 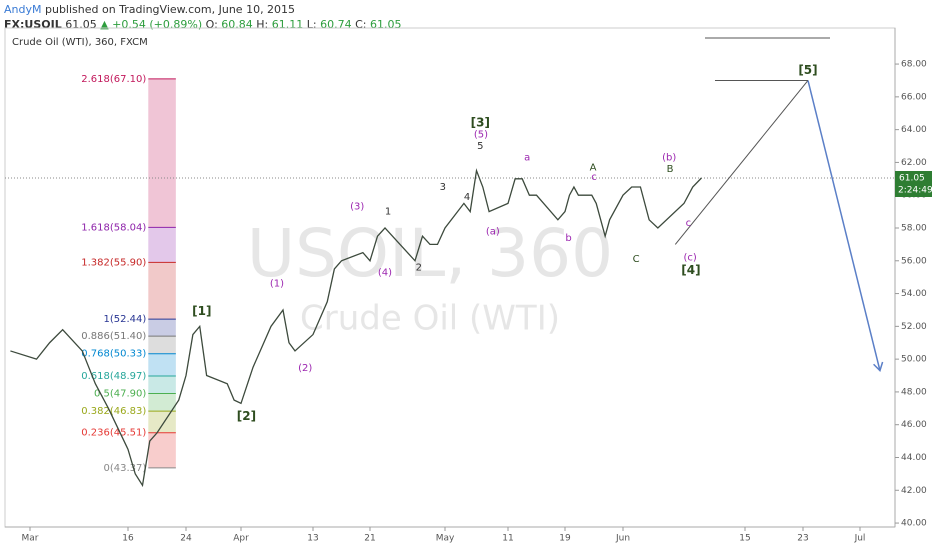 I want to click on fib-label: 1(52.44), so click(x=125, y=319).